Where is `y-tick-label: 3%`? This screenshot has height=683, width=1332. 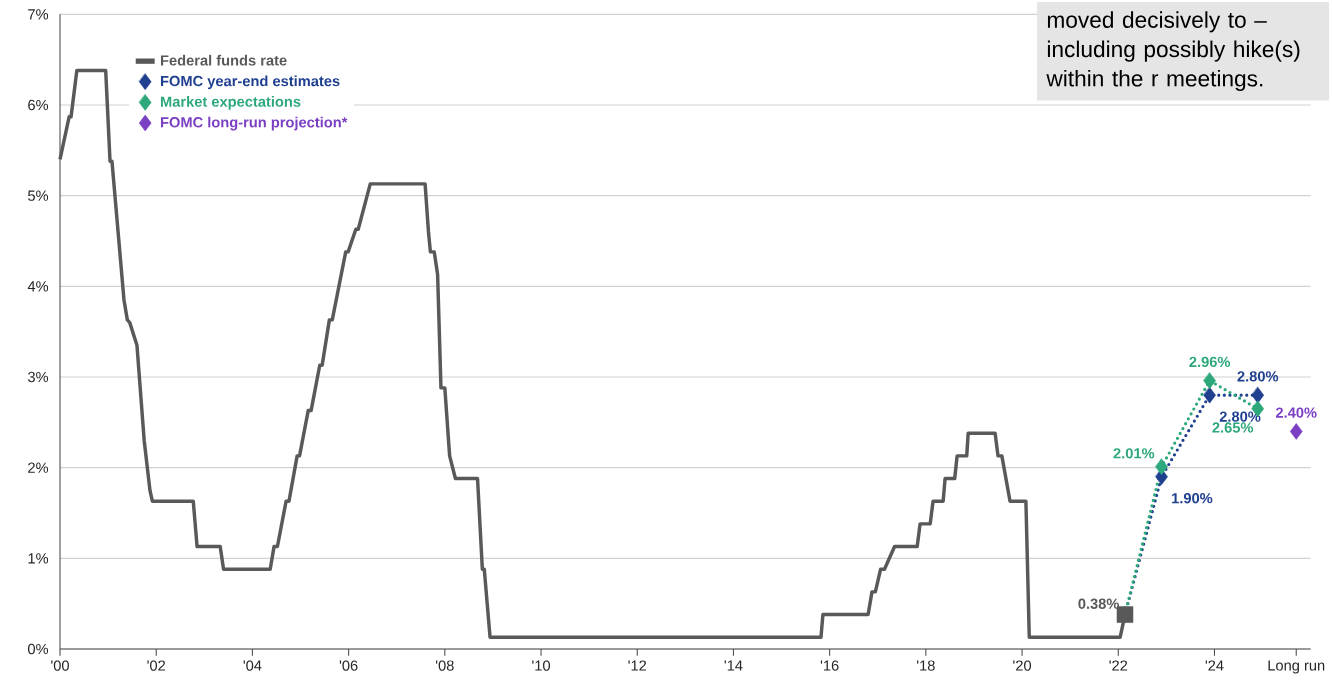 y-tick-label: 3% is located at coordinates (38, 377).